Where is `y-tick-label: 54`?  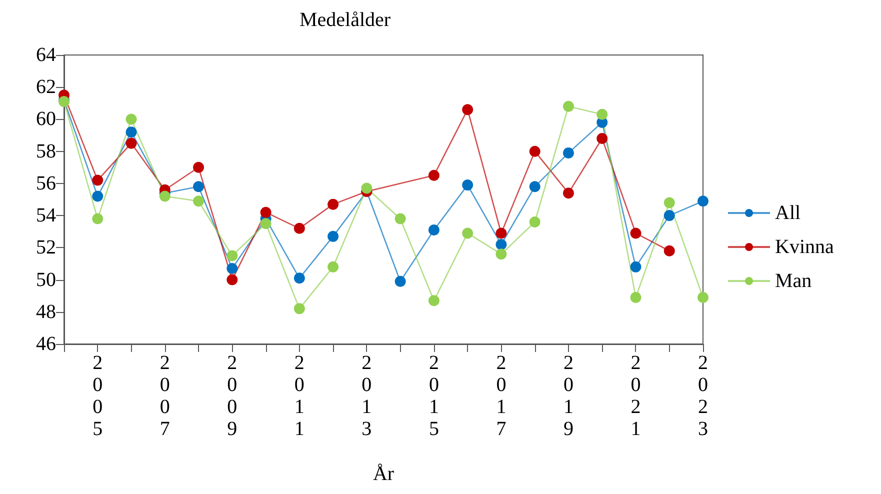
y-tick-label: 54 is located at coordinates (46, 215).